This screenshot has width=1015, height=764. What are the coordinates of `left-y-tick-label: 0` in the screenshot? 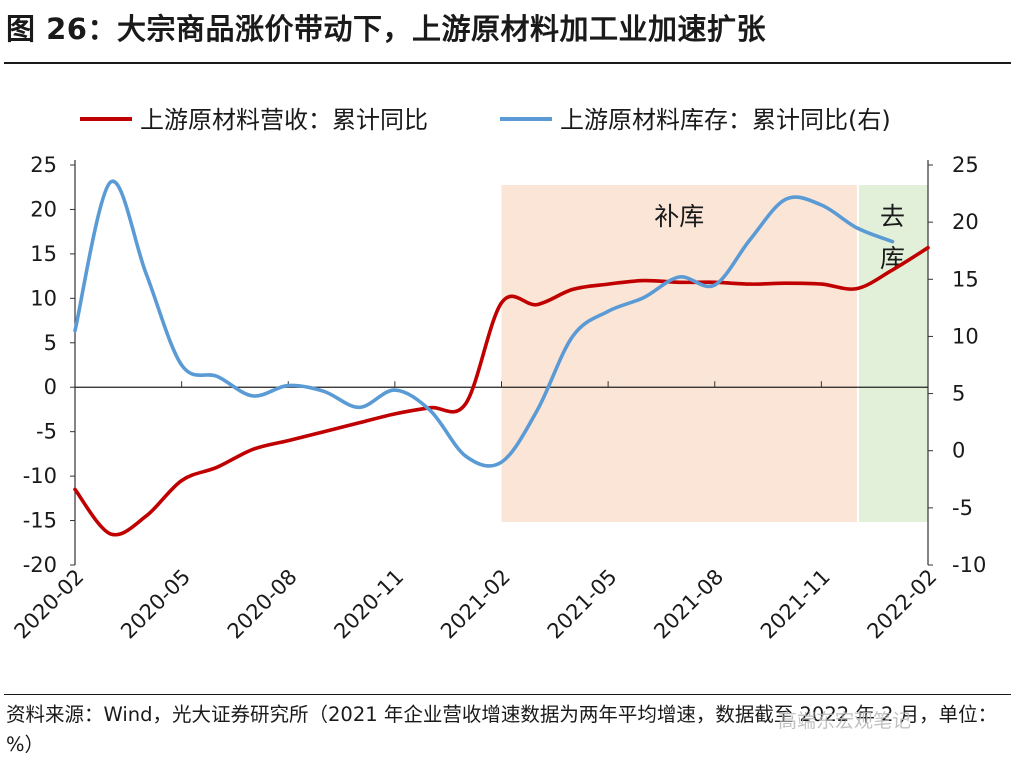 It's located at (50, 387).